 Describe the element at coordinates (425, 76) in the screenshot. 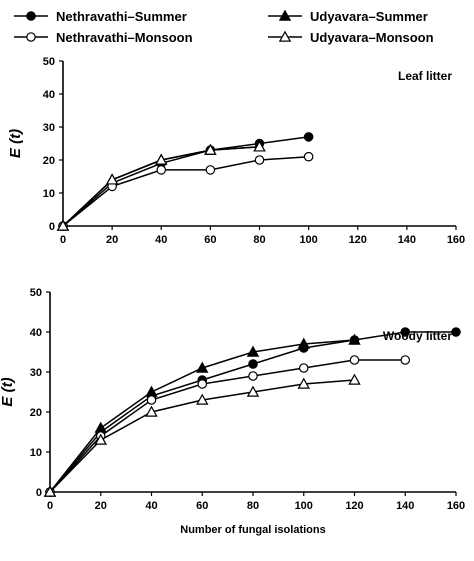

I see `panel-title: Leaf litter` at that location.